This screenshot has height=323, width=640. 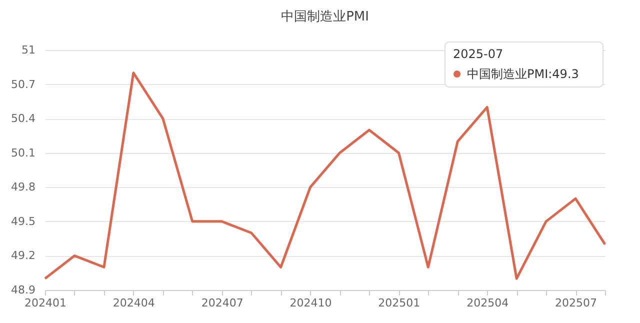 I want to click on x-tick-label: 202504, so click(x=487, y=303).